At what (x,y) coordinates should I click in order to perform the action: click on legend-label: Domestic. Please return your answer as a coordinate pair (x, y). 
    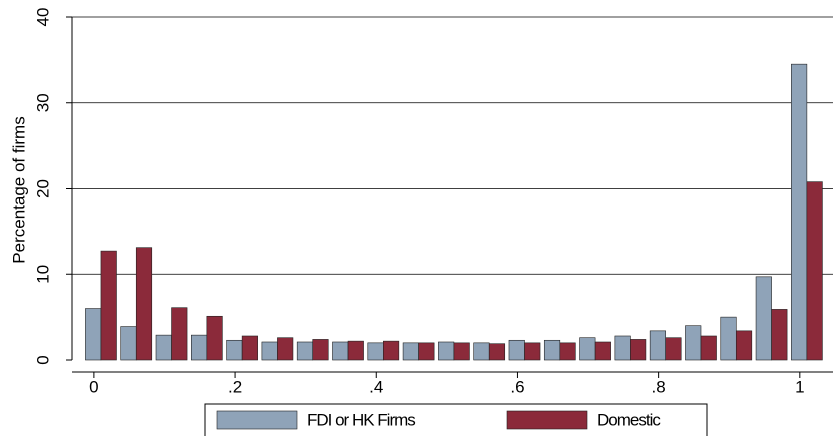
    Looking at the image, I should click on (629, 419).